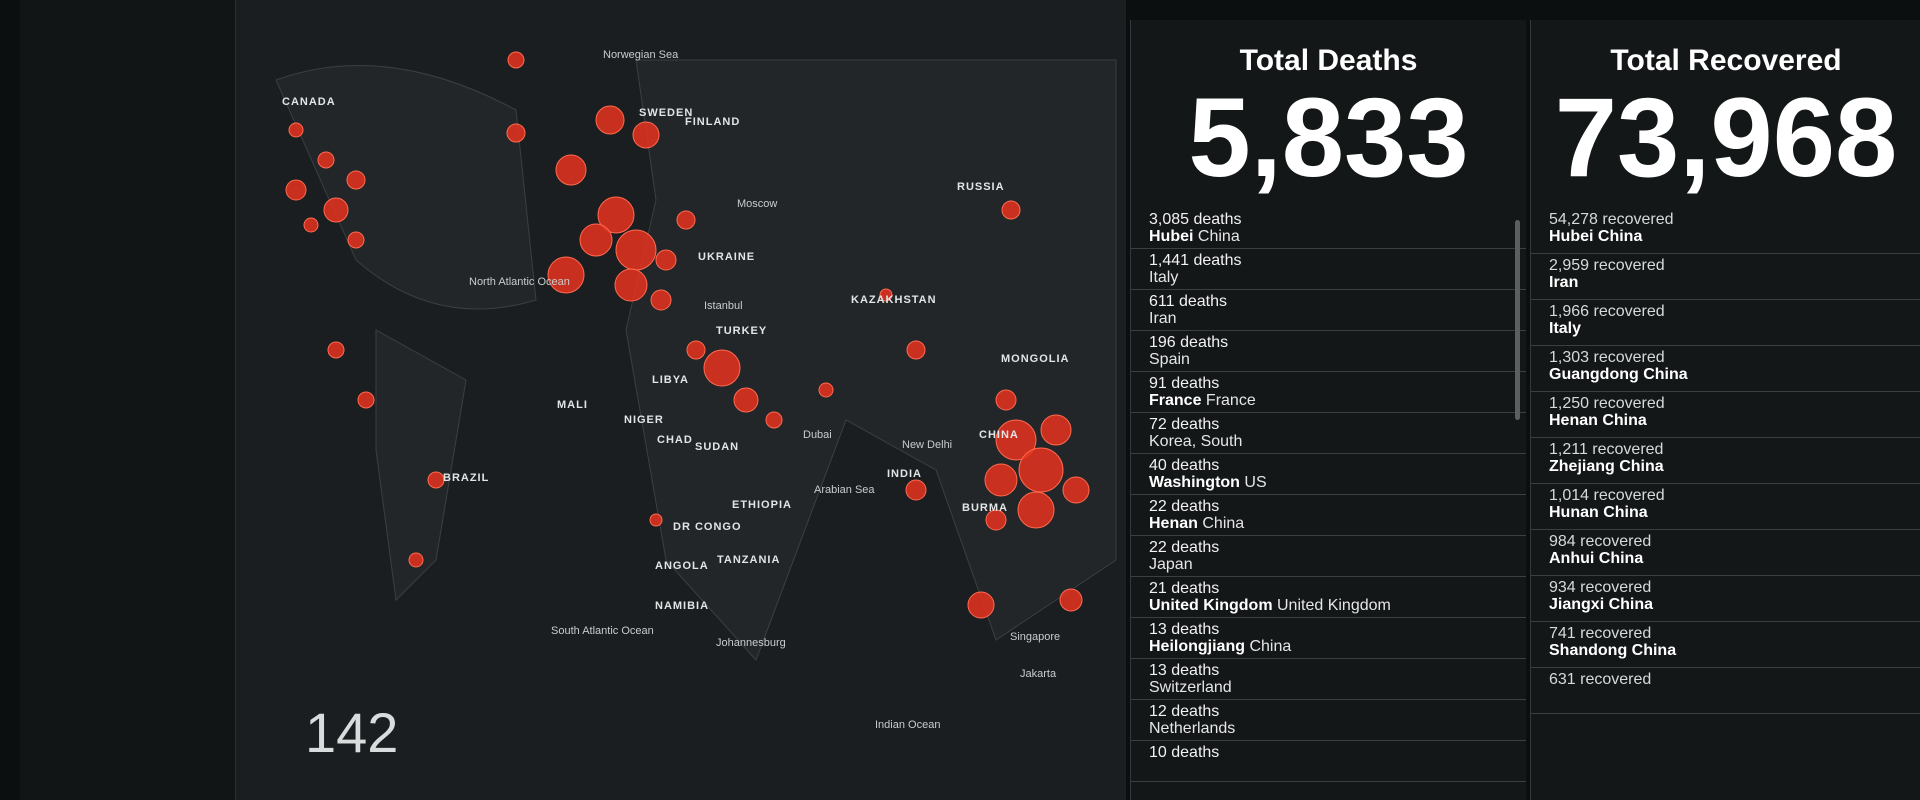 This screenshot has height=800, width=1920. What do you see at coordinates (1730, 374) in the screenshot?
I see `item-place-line: Guangdong China` at bounding box center [1730, 374].